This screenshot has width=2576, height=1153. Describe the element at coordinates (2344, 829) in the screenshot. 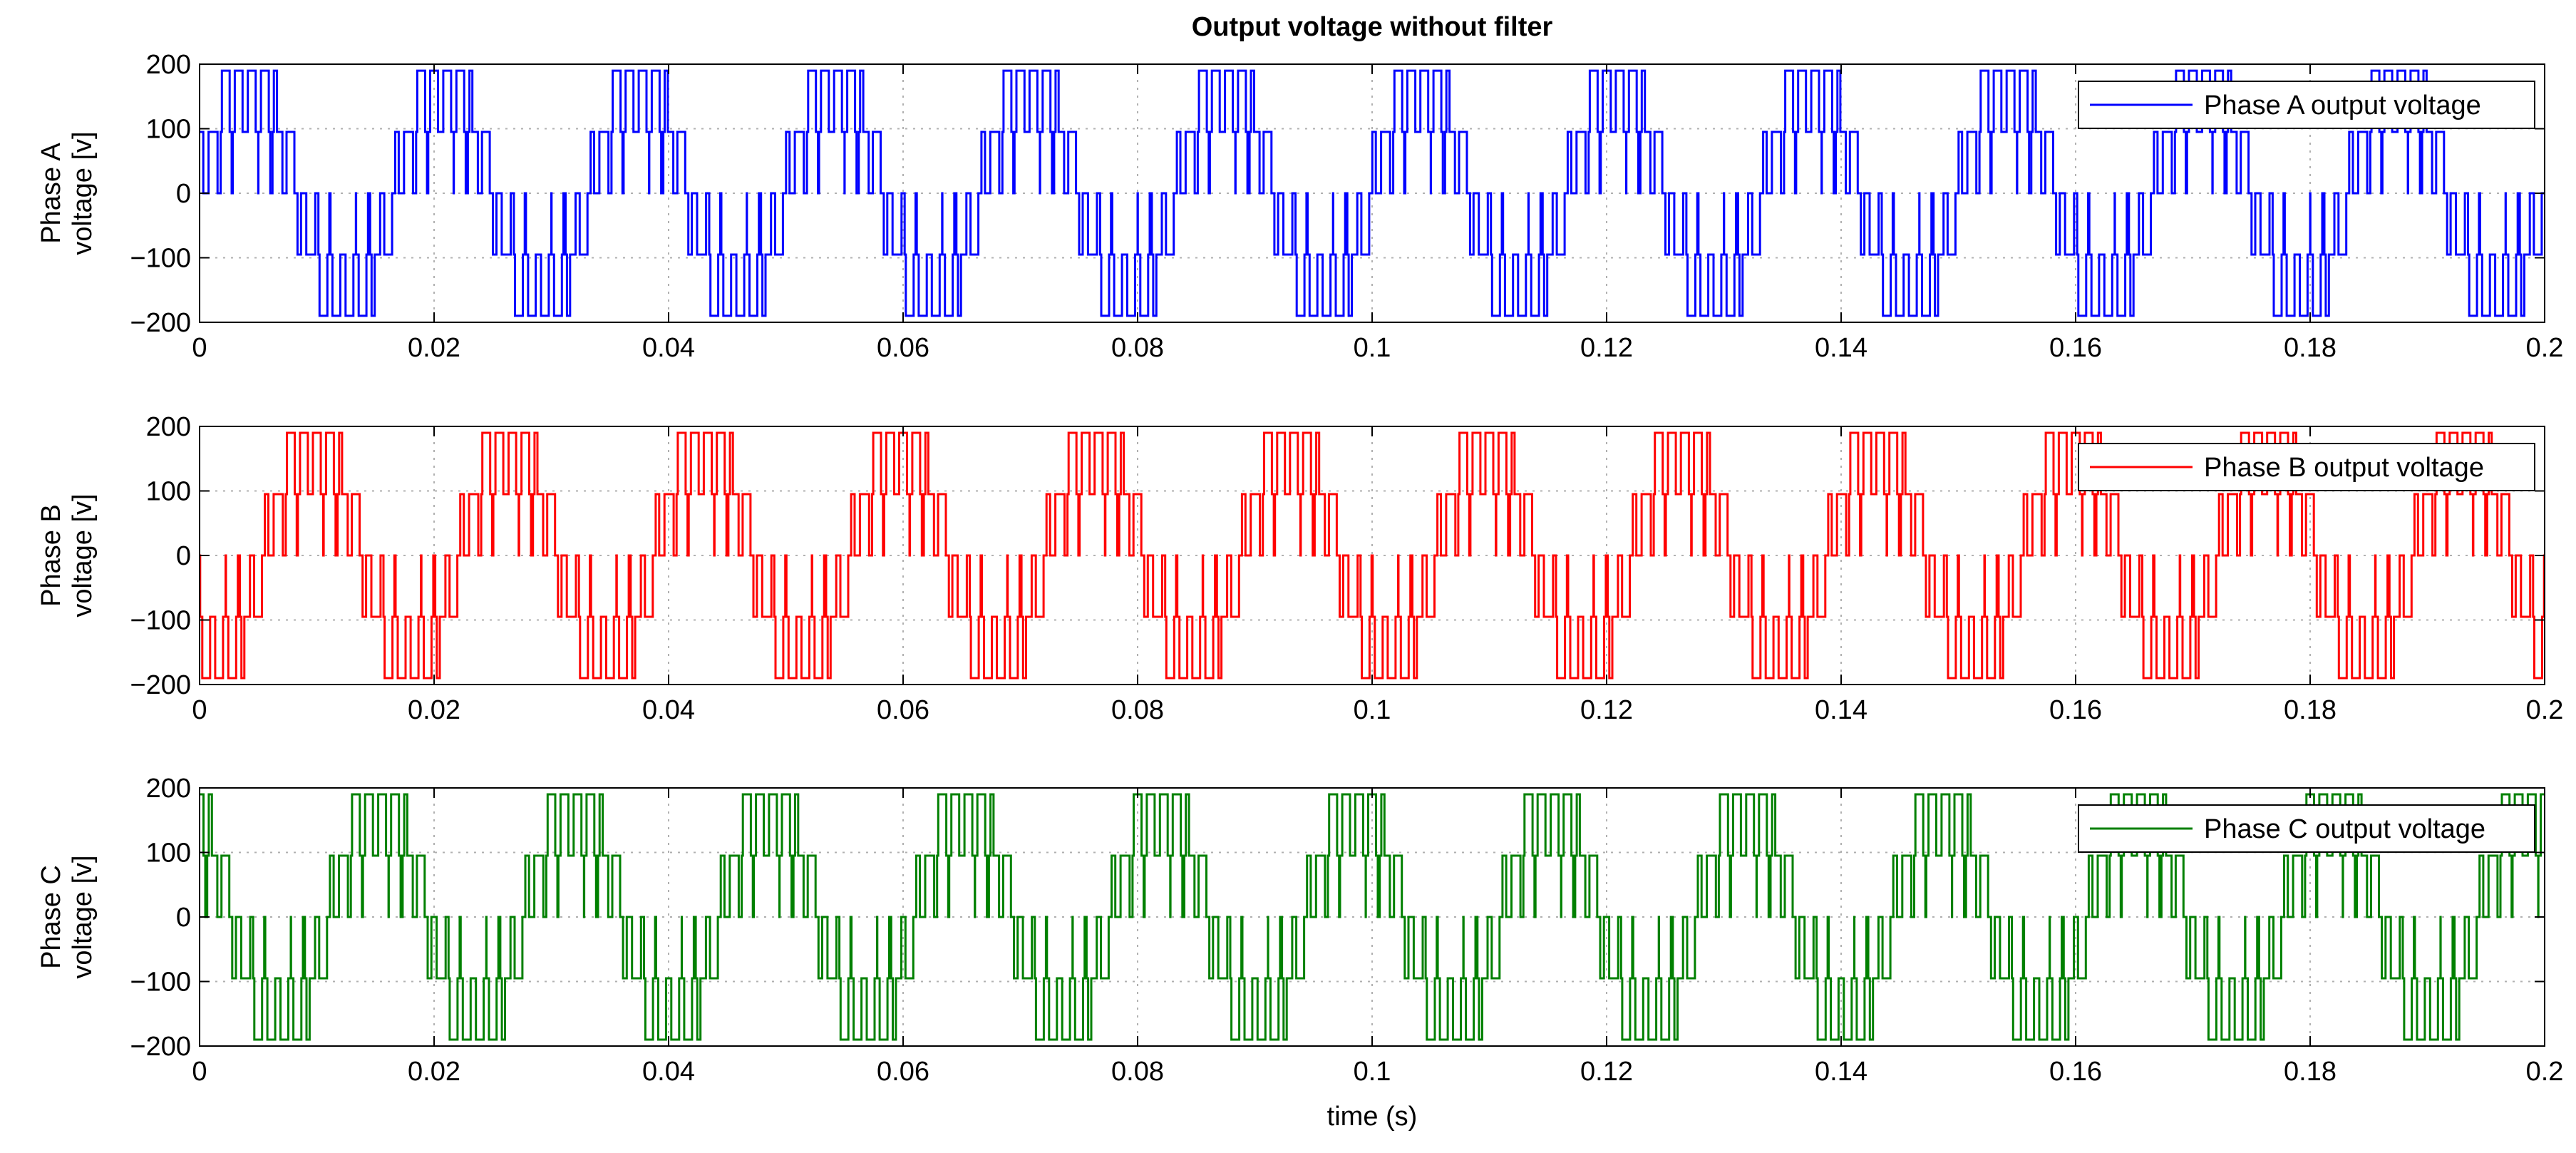

I see `legend-label: Phase C output voltage` at that location.